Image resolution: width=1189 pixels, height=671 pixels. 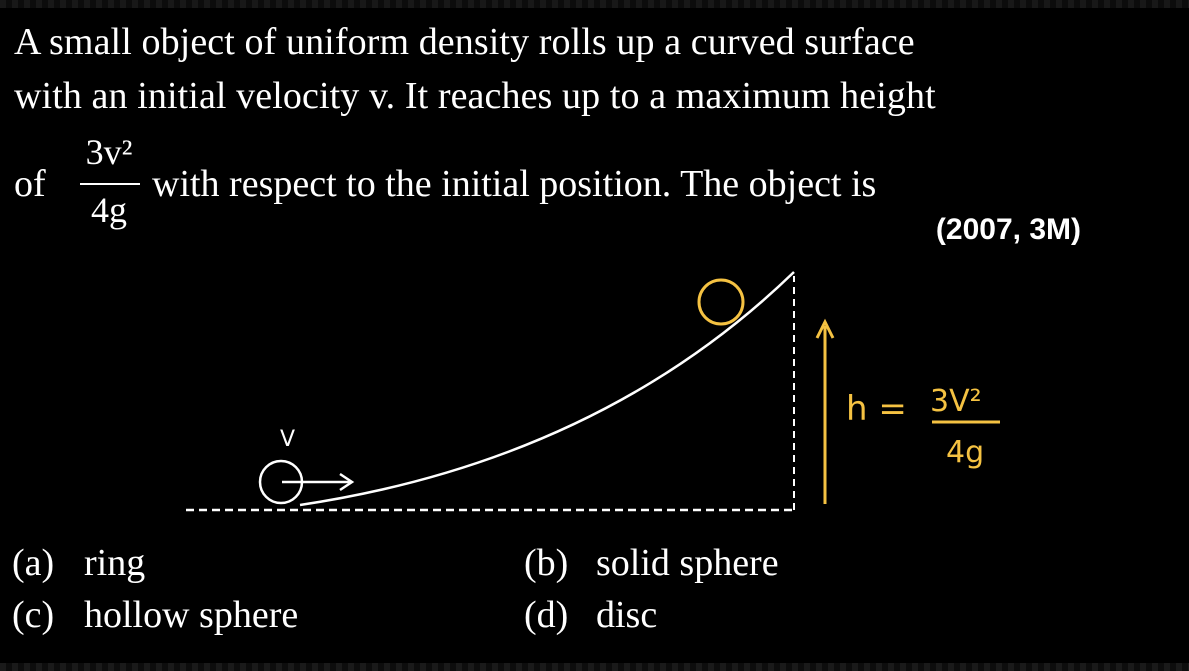 I want to click on height-arrowhead, so click(x=825, y=328).